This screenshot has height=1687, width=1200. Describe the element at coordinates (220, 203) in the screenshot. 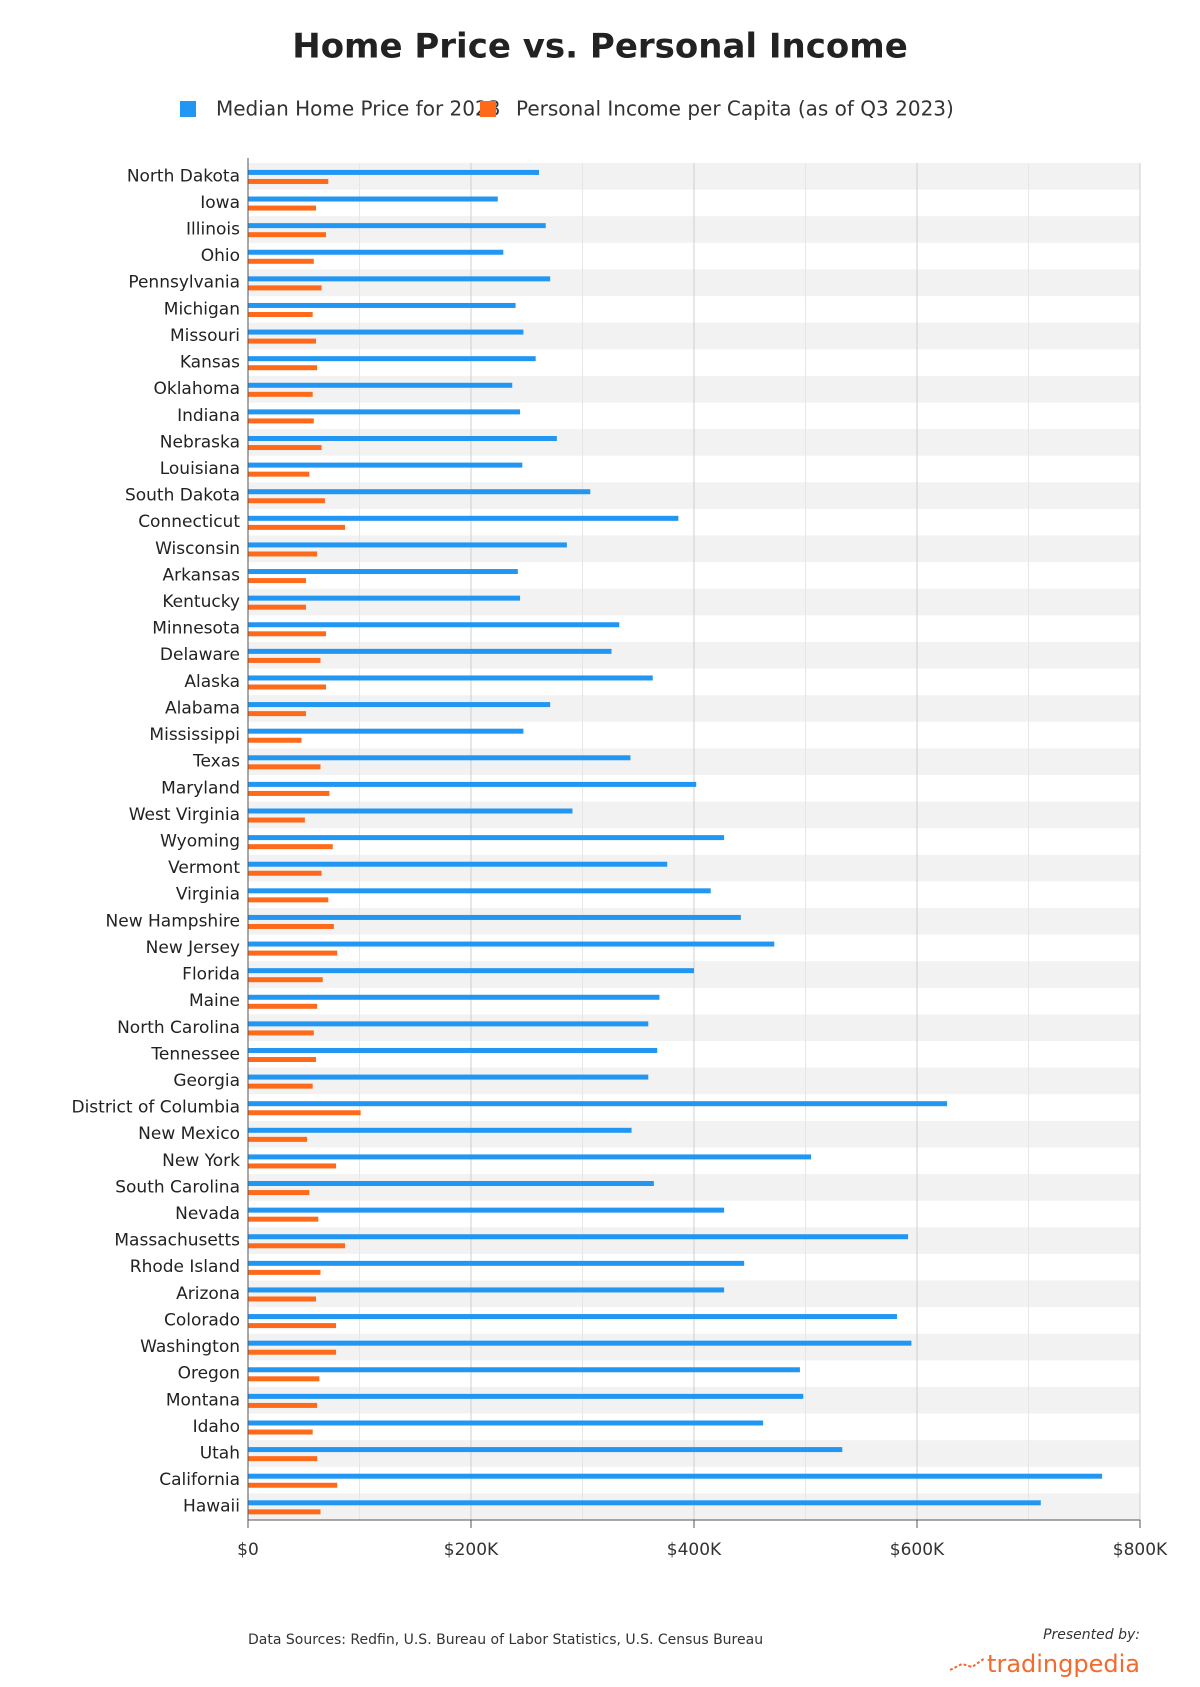

I see `y-tick-label: Iowa` at that location.